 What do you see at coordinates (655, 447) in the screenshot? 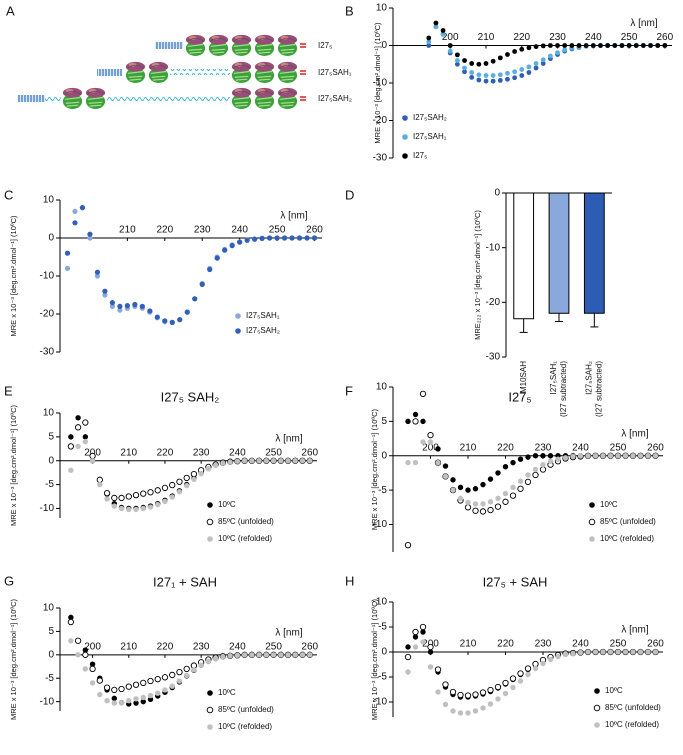
I see `x-tick-label: 260` at bounding box center [655, 447].